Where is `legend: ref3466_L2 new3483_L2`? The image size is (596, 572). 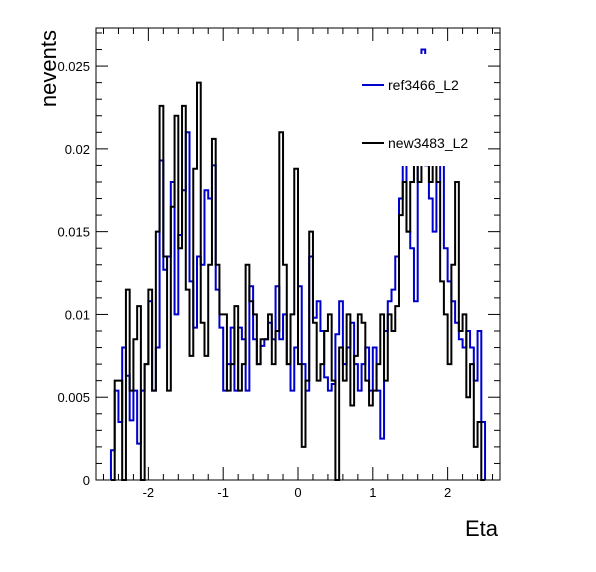 legend: ref3466_L2 new3483_L2 is located at coordinates (420, 110).